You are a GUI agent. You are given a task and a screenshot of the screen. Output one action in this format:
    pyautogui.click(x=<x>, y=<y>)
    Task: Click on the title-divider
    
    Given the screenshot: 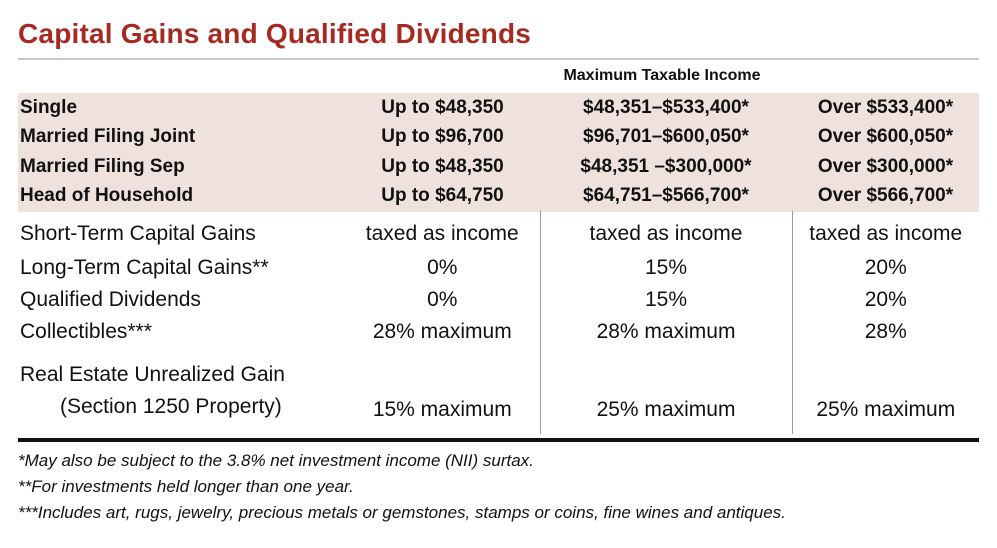 What is the action you would take?
    pyautogui.click(x=498, y=59)
    